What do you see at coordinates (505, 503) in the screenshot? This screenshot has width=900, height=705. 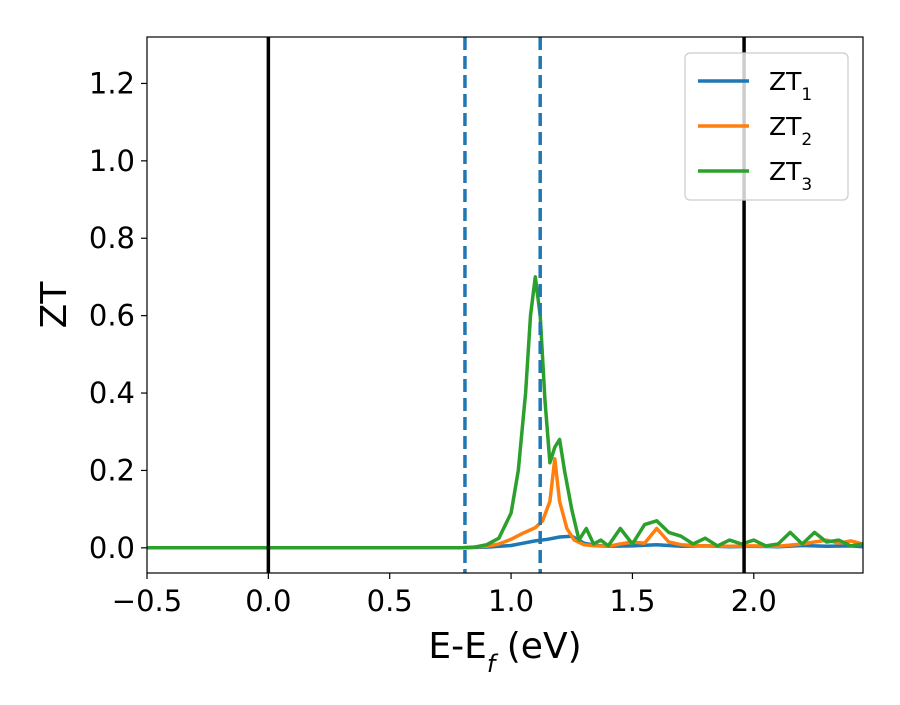 I see `series-line-zt2` at bounding box center [505, 503].